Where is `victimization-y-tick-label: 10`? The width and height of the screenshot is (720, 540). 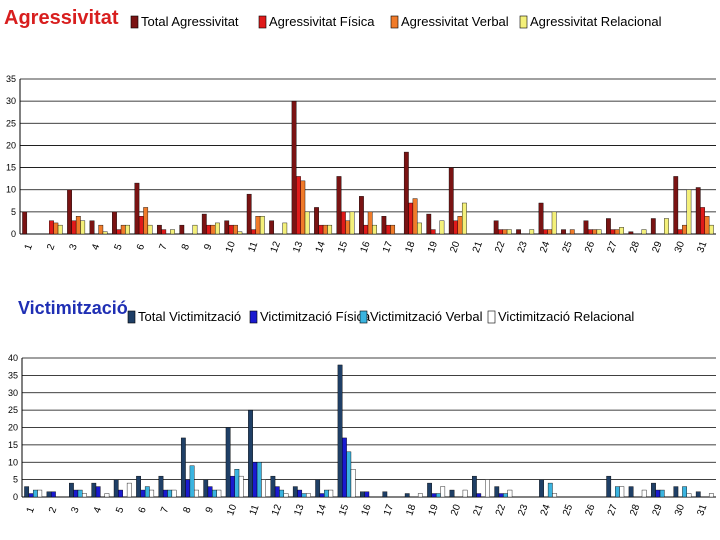
victimization-y-tick-label: 10 is located at coordinates (13, 462).